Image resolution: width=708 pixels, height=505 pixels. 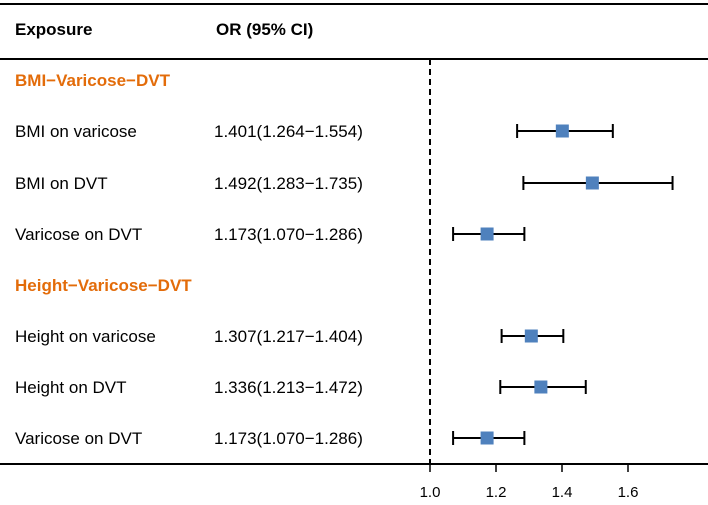 What do you see at coordinates (54, 29) in the screenshot?
I see `exposure-header: Exposure` at bounding box center [54, 29].